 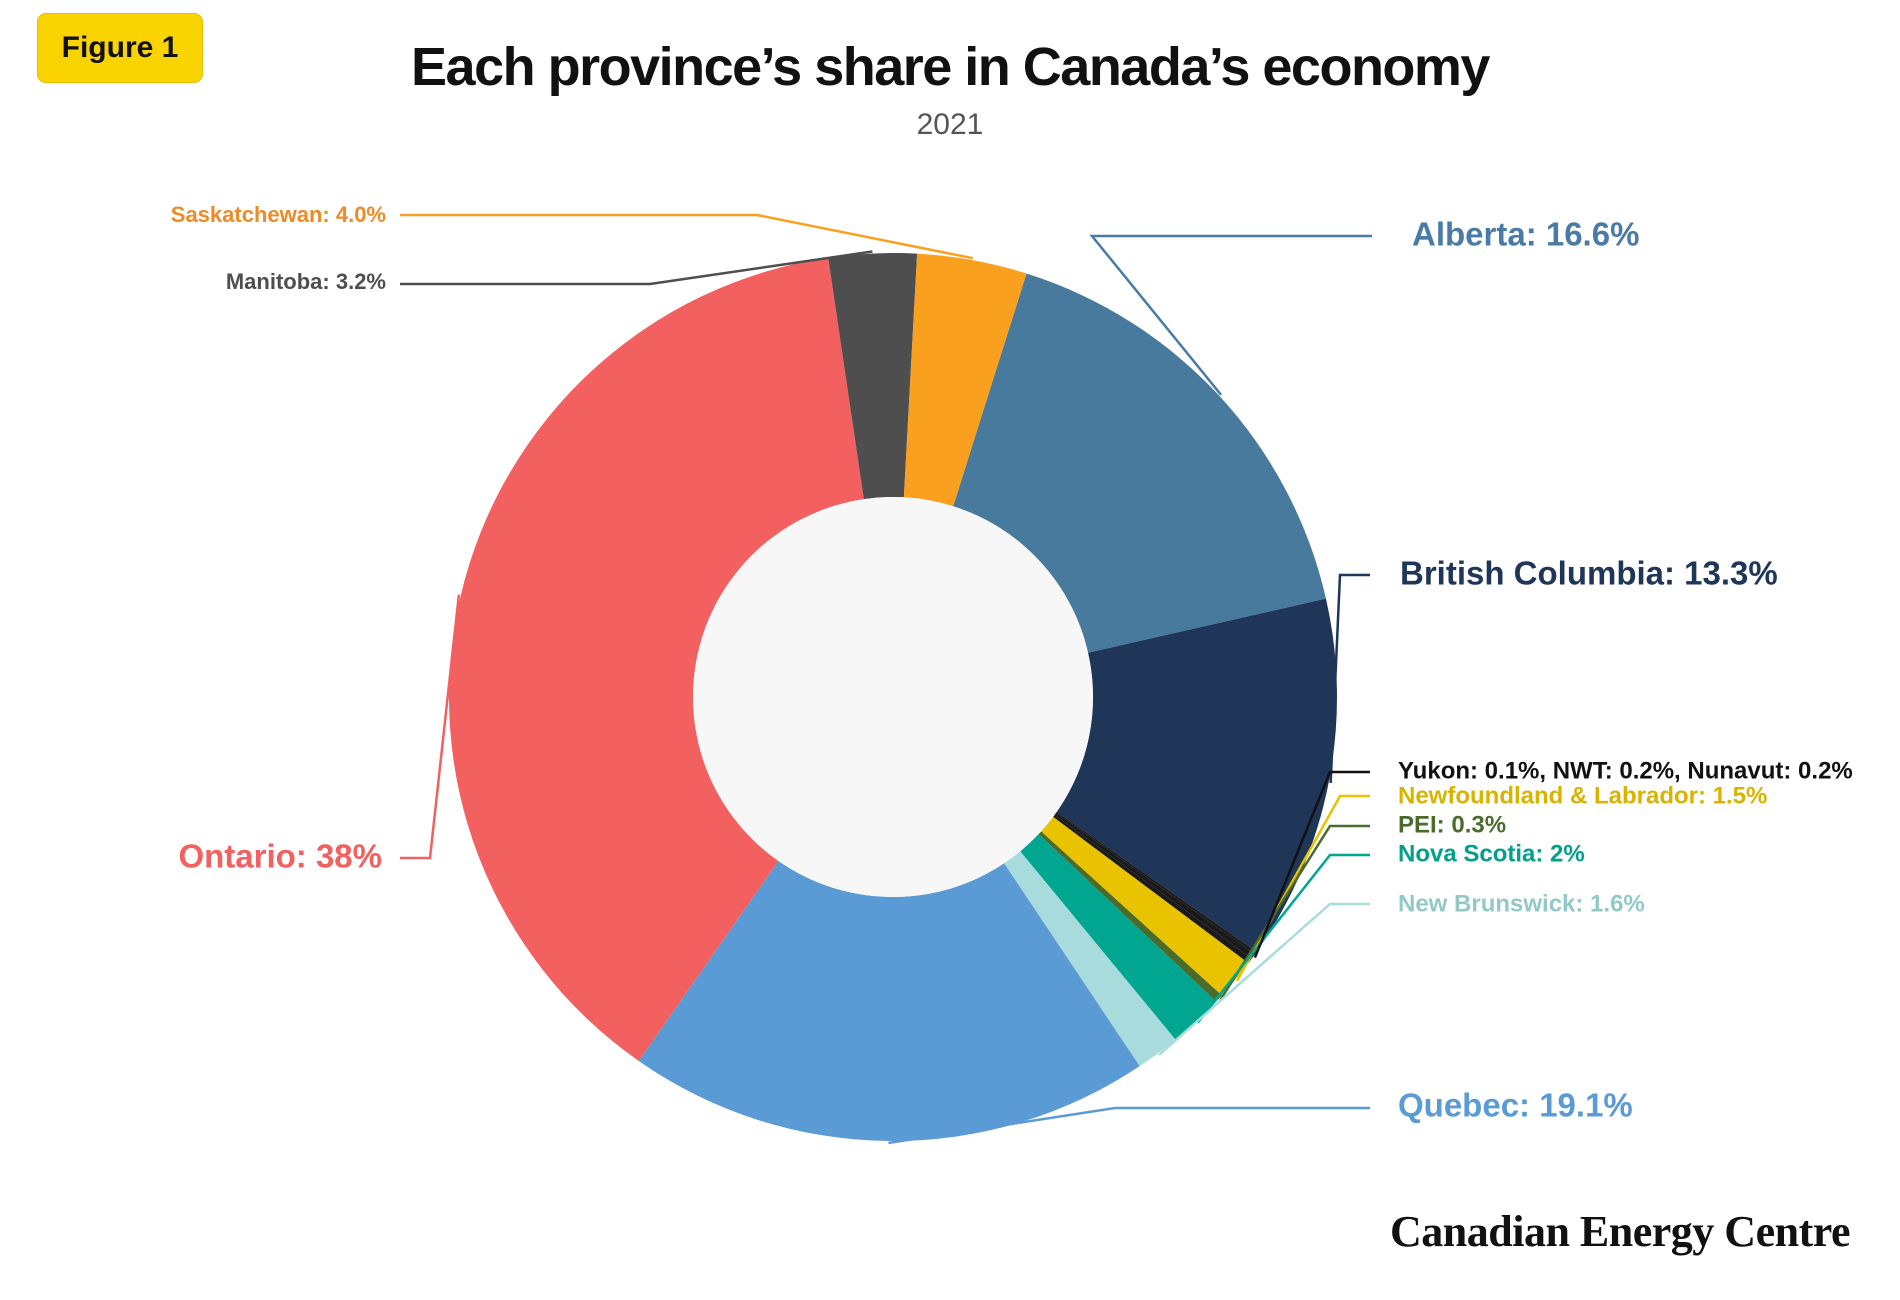 What do you see at coordinates (636, 268) in the screenshot?
I see `leader-manitoba` at bounding box center [636, 268].